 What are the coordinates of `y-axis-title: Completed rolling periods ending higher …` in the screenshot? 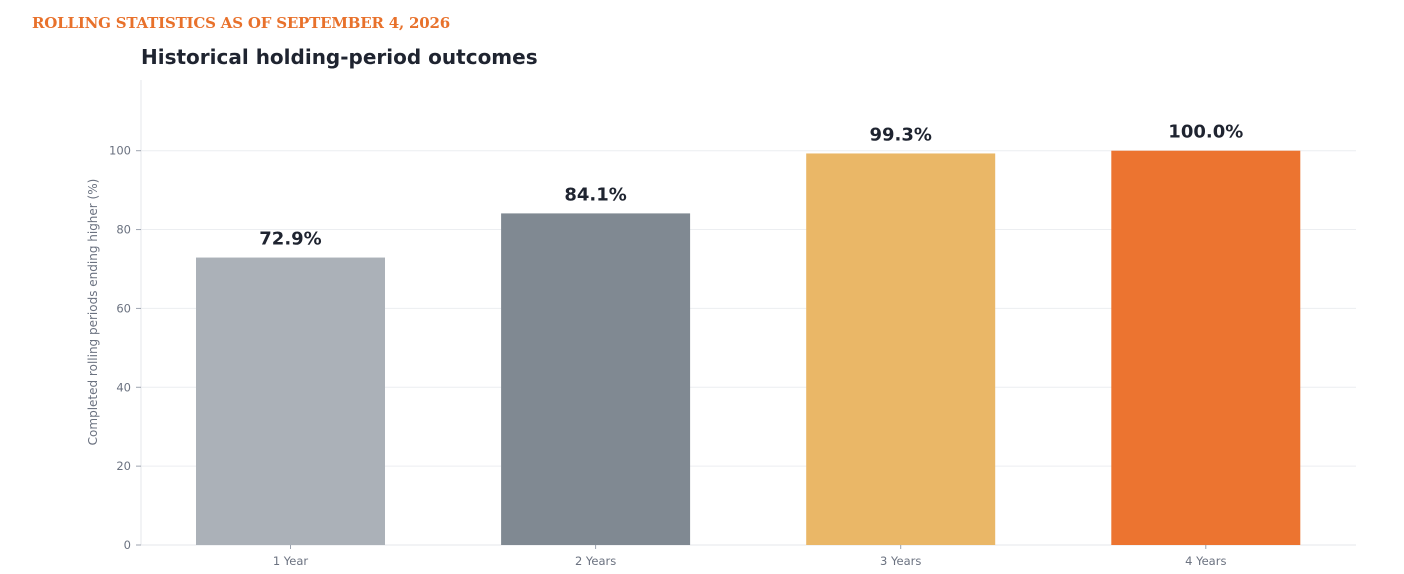 It's located at (93, 312).